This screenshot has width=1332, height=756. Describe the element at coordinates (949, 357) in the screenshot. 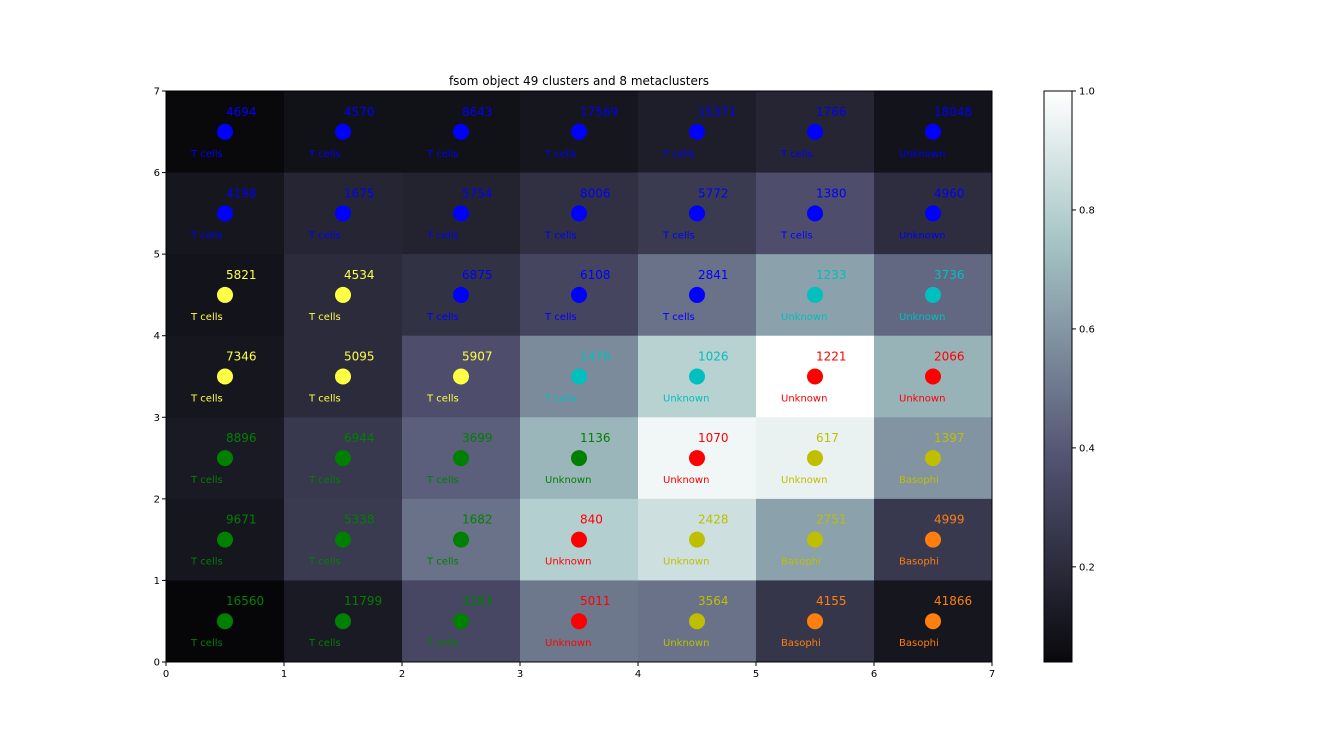

I see `cluster-count-label: 2066` at that location.